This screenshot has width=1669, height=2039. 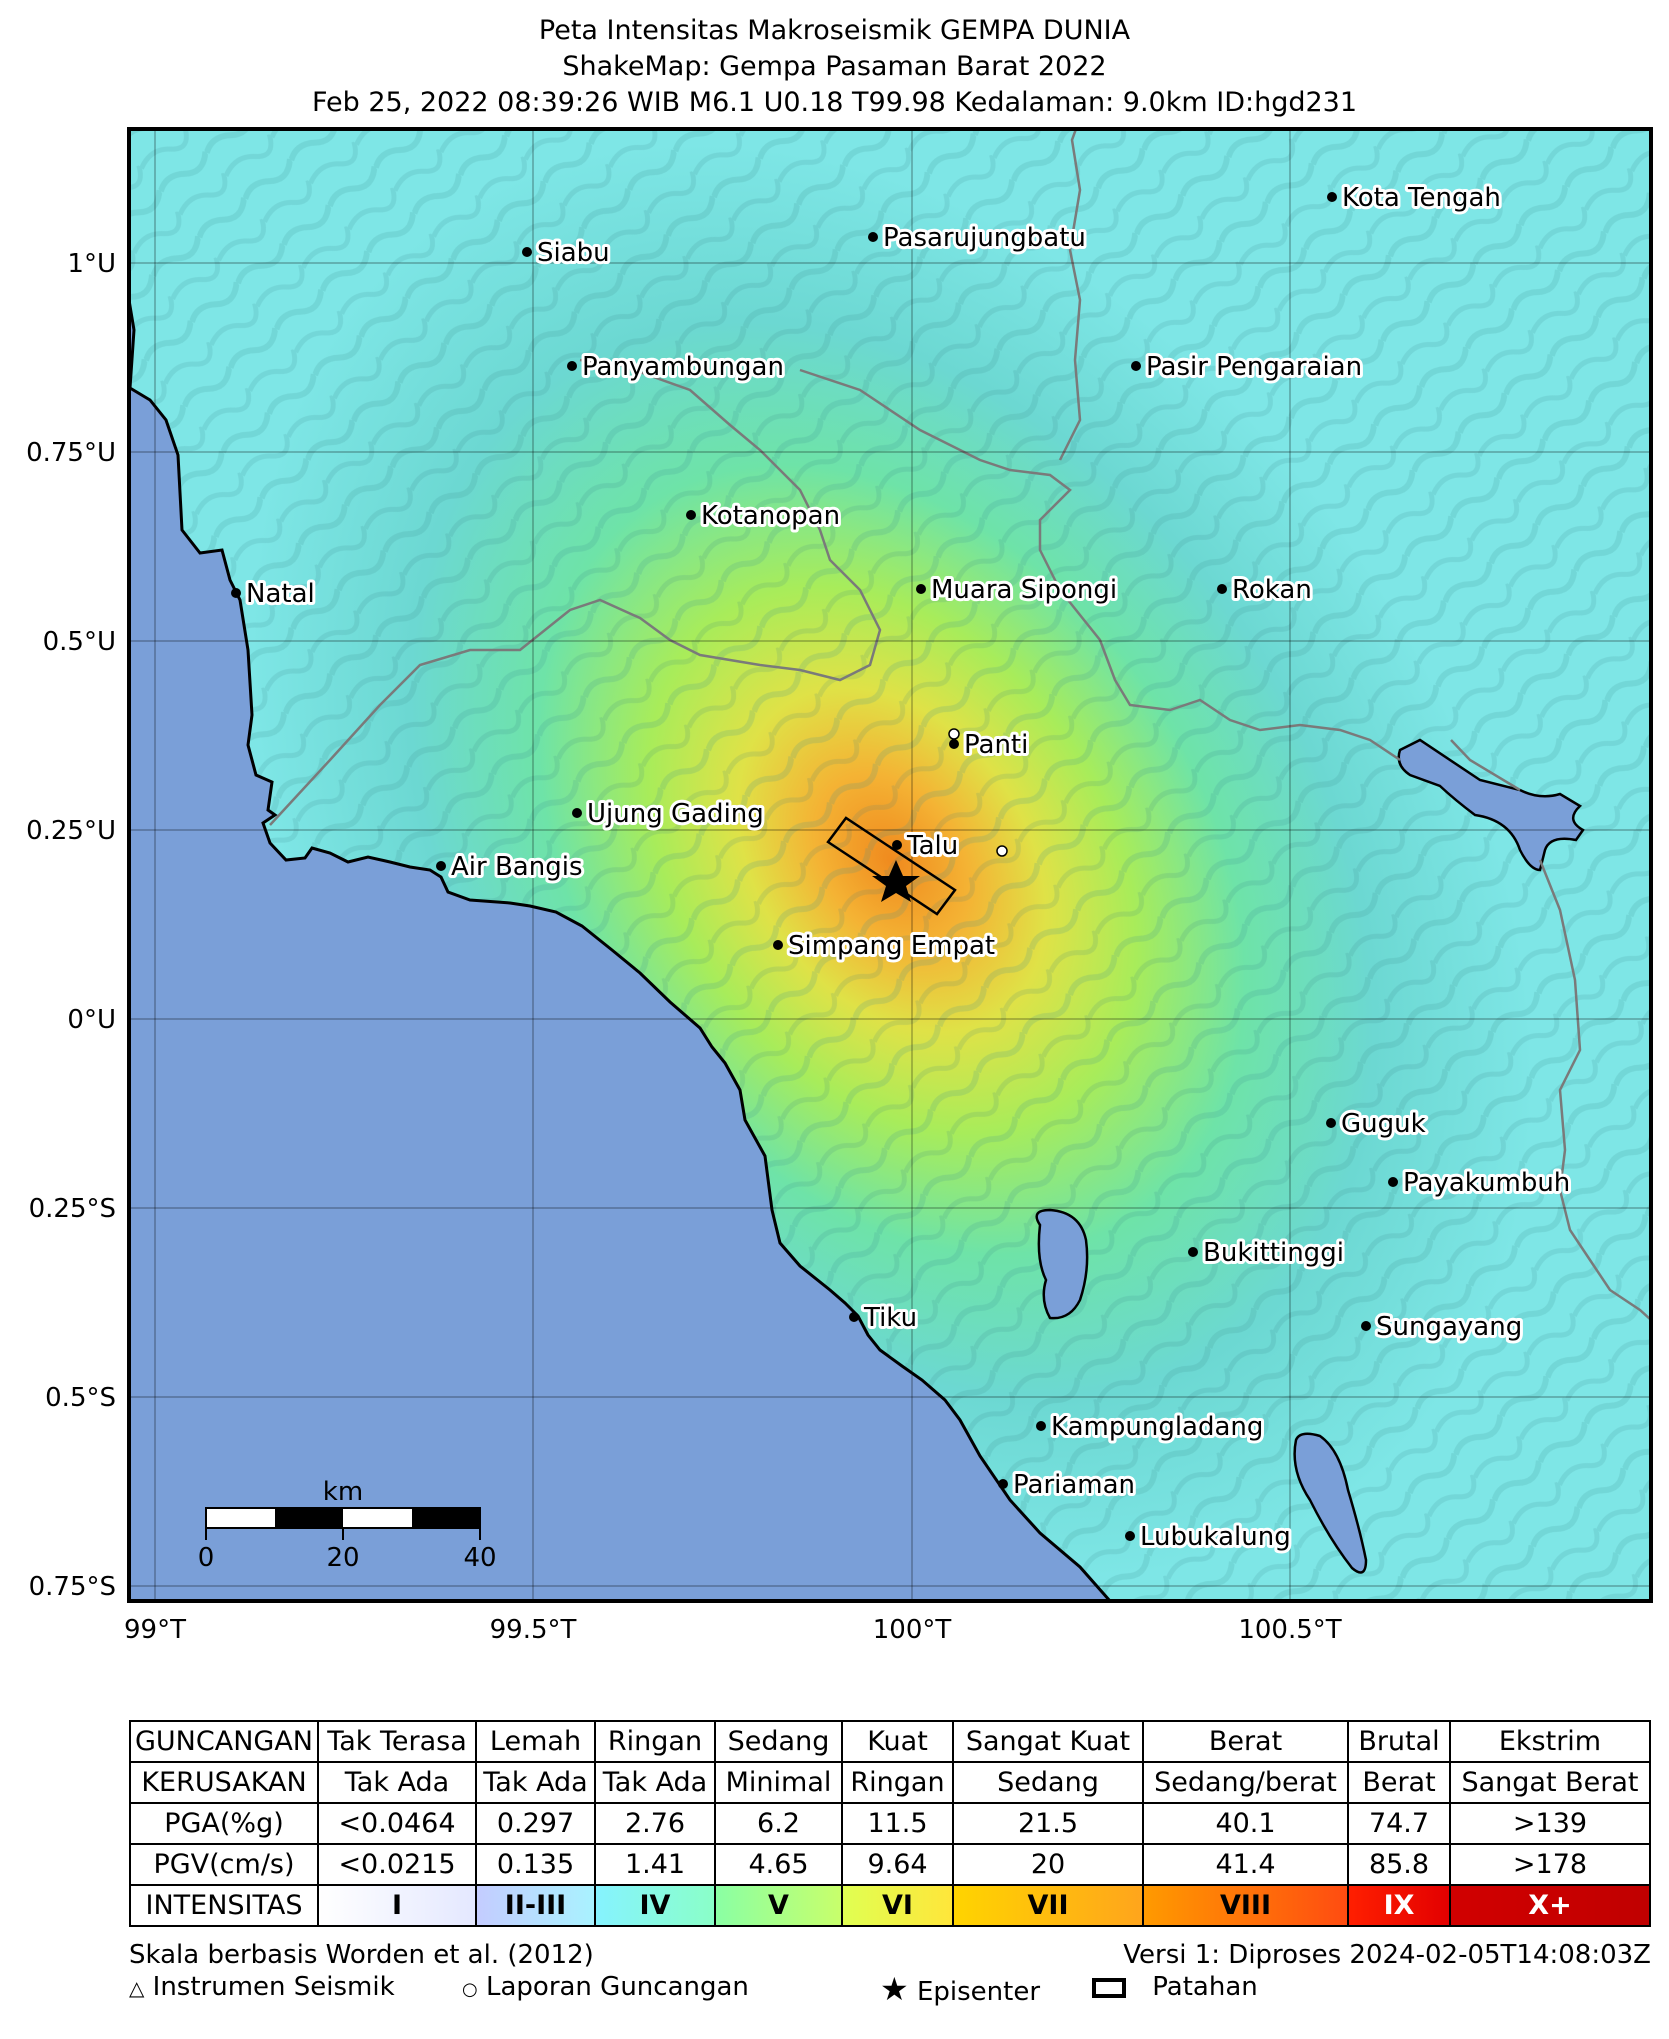 I want to click on triangle-icon: △, so click(x=137, y=1988).